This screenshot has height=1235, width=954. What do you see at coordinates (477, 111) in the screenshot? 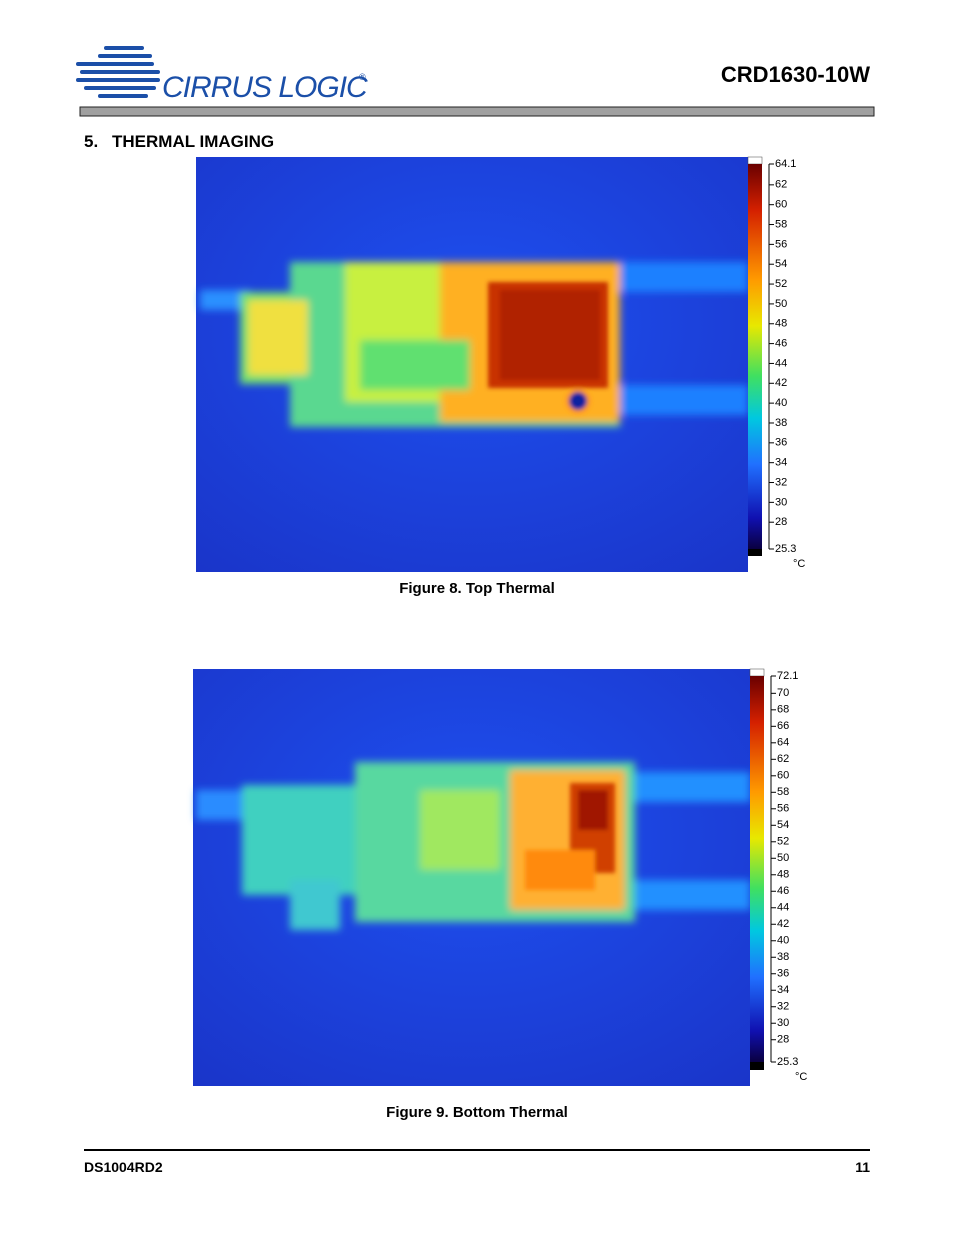
I see `header-bar` at bounding box center [477, 111].